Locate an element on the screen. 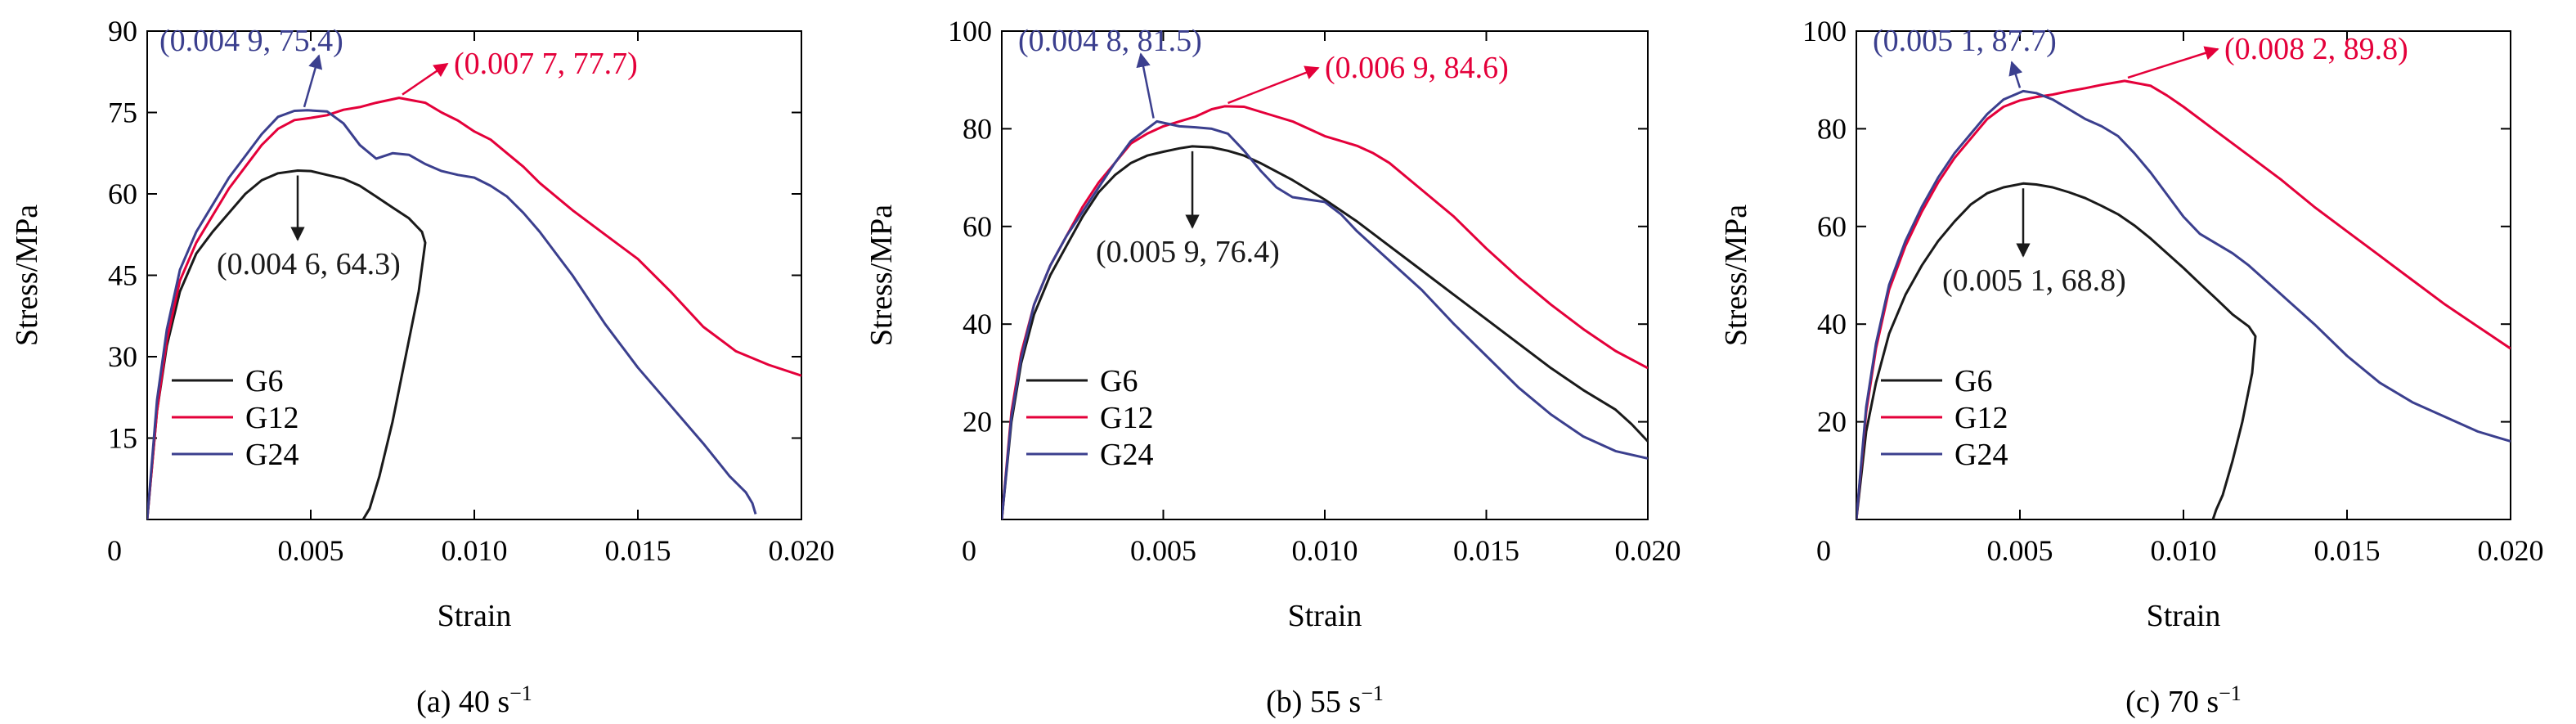 The image size is (2576, 724). panel-caption: (b) 55 s−1 is located at coordinates (1325, 700).